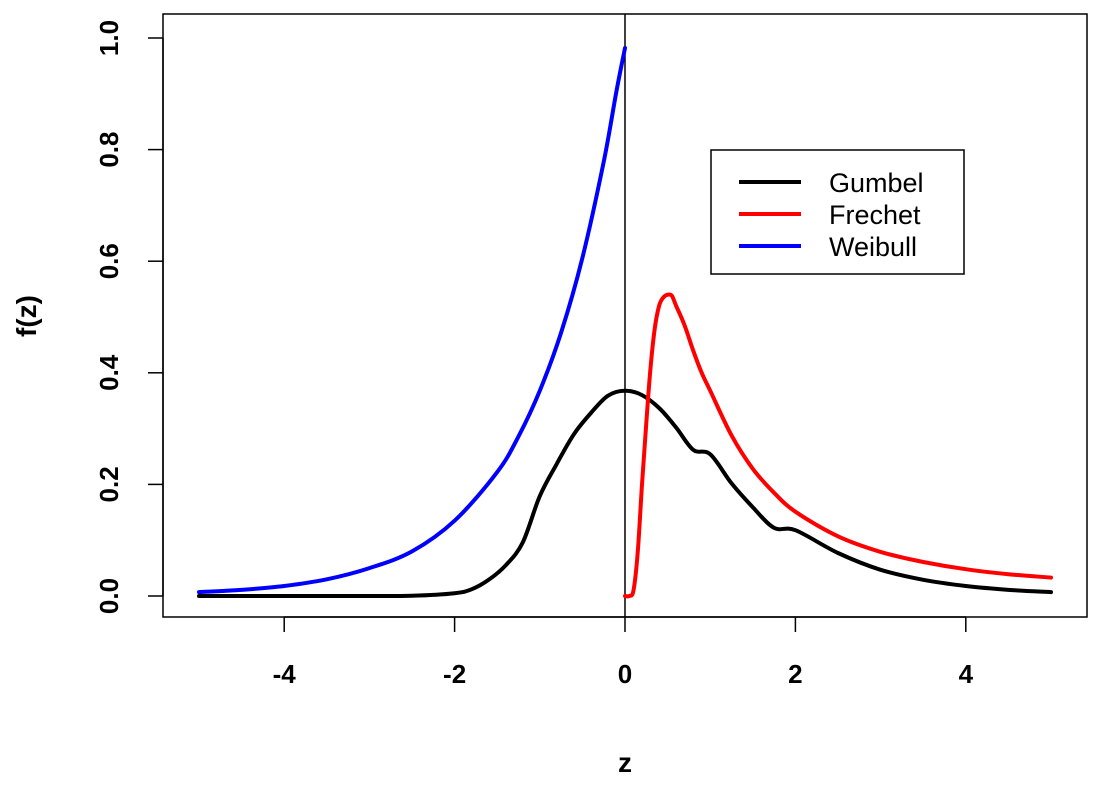 The image size is (1104, 789). What do you see at coordinates (625, 674) in the screenshot?
I see `x-tick-label: 0` at bounding box center [625, 674].